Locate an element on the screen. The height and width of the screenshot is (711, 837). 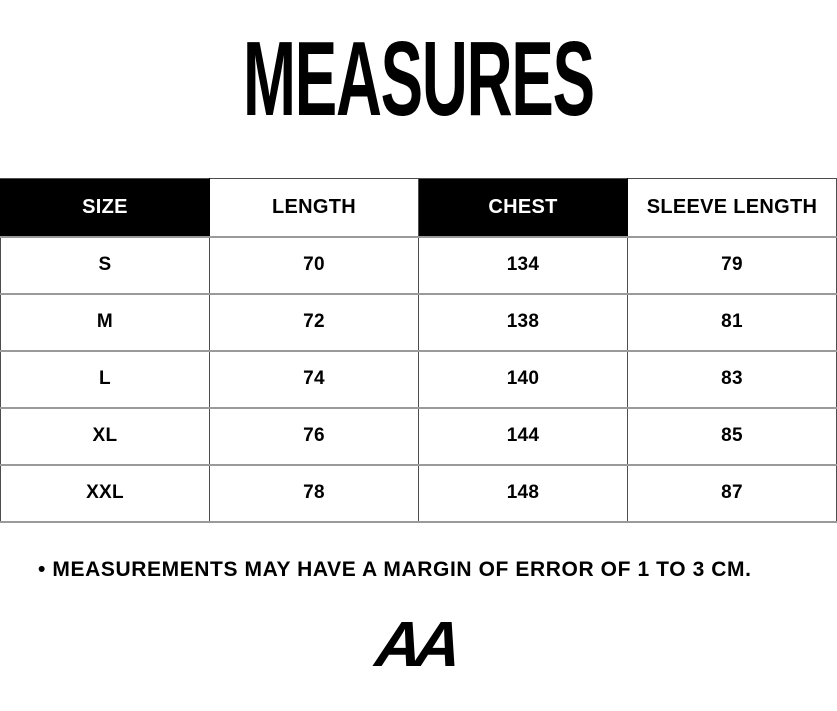
table-header: SIZE LENGTH CHEST SLEEVE LENGTH is located at coordinates (418, 208).